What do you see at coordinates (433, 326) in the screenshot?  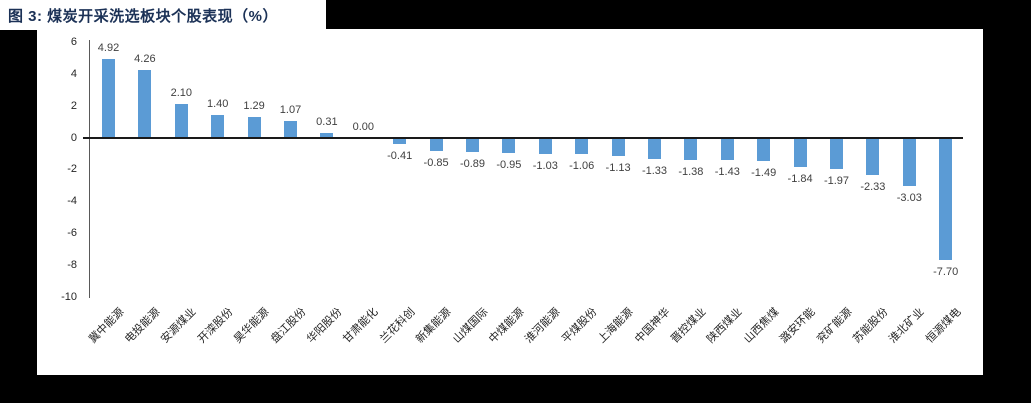 I see `category-label: 新集能源` at bounding box center [433, 326].